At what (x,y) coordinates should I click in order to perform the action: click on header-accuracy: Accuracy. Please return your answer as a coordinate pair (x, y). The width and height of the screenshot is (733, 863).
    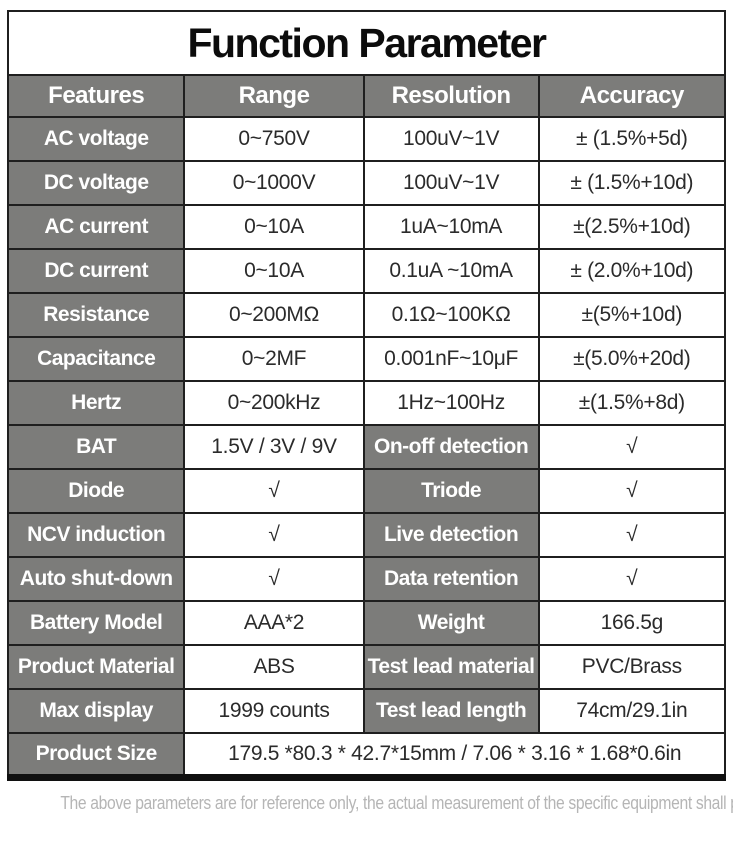
    Looking at the image, I should click on (632, 96).